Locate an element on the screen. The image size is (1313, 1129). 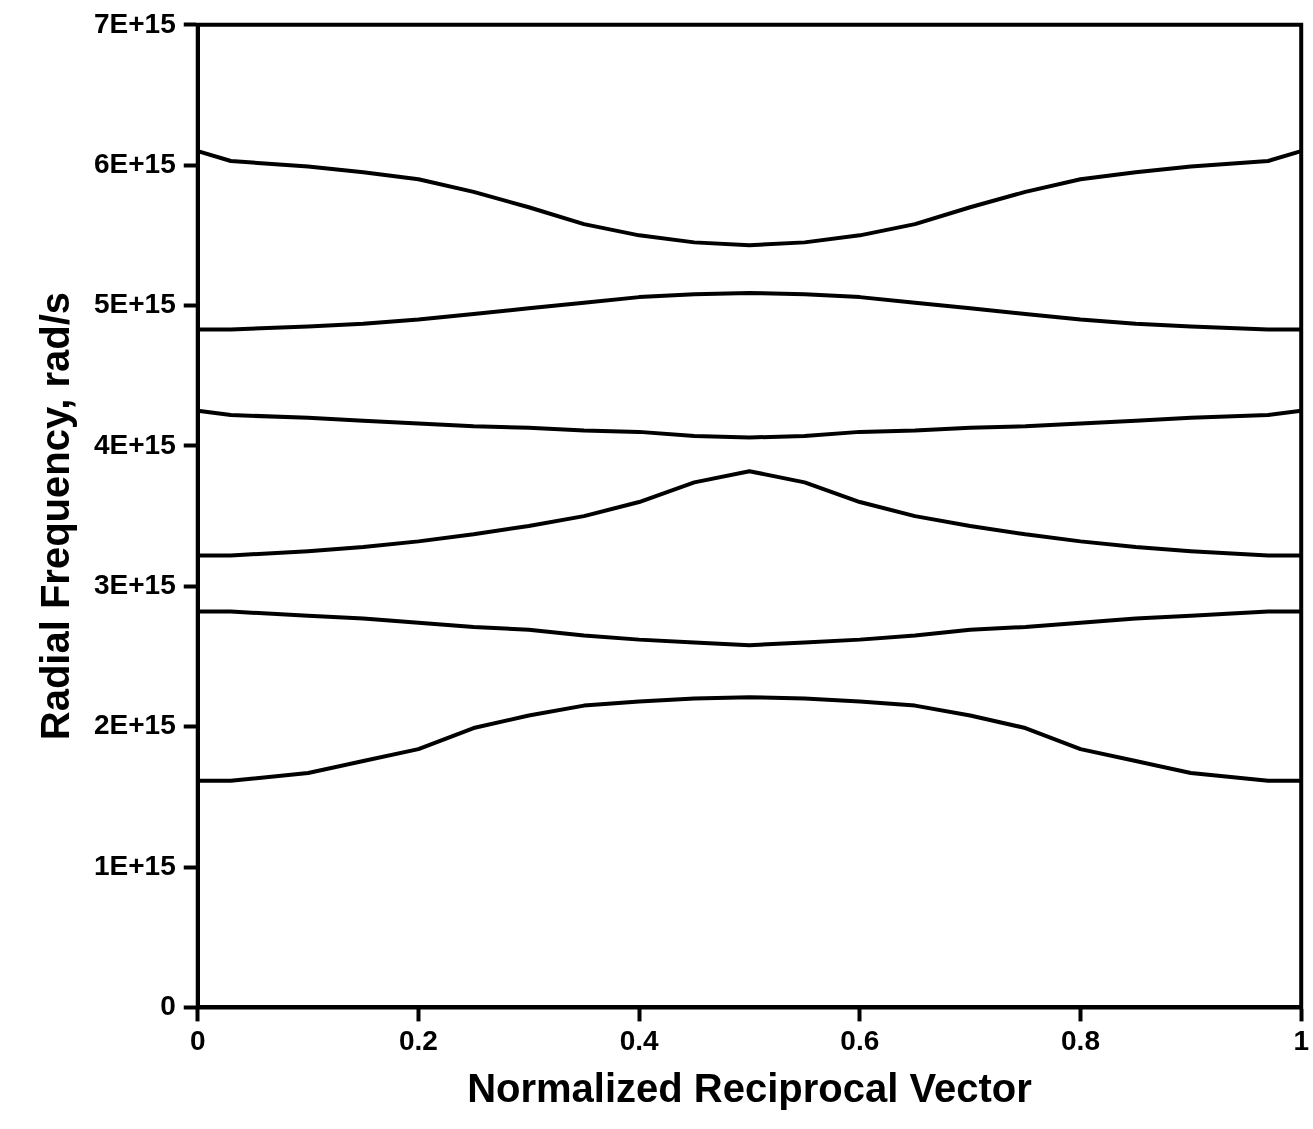
x-tick-label: 1 is located at coordinates (1301, 1040).